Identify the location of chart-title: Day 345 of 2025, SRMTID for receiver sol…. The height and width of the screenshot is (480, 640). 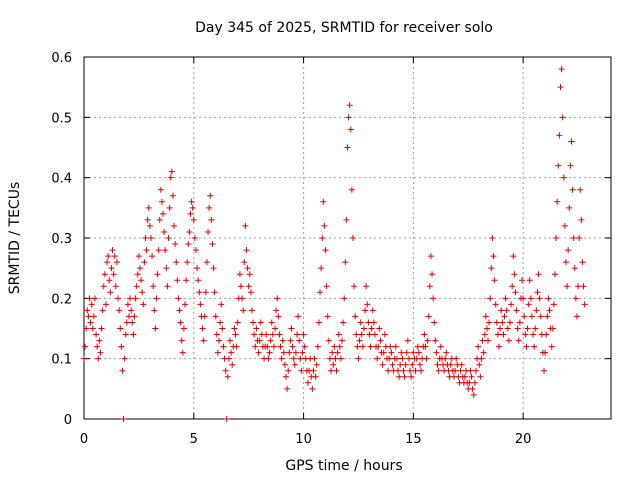
(344, 28).